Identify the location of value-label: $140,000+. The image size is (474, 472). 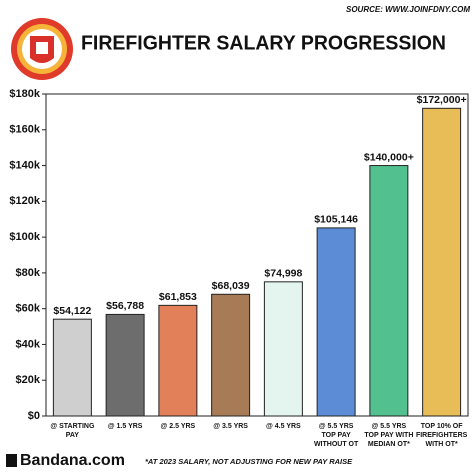
(389, 157).